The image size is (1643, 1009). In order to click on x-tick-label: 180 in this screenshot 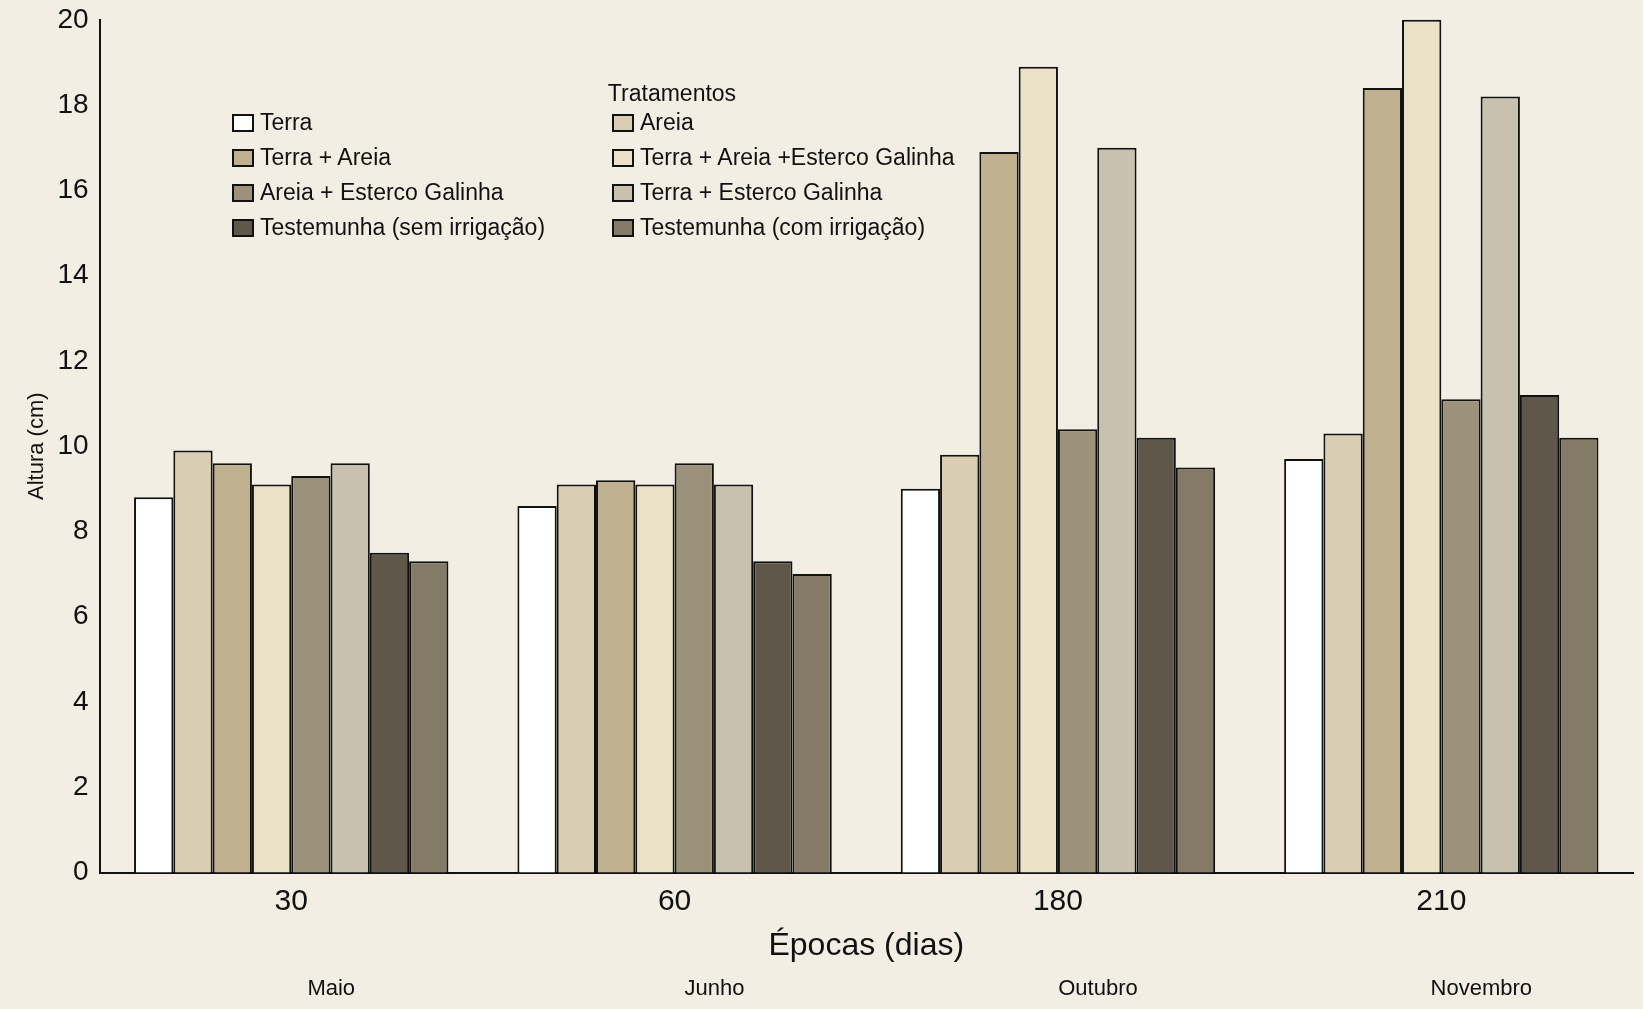, I will do `click(1057, 899)`.